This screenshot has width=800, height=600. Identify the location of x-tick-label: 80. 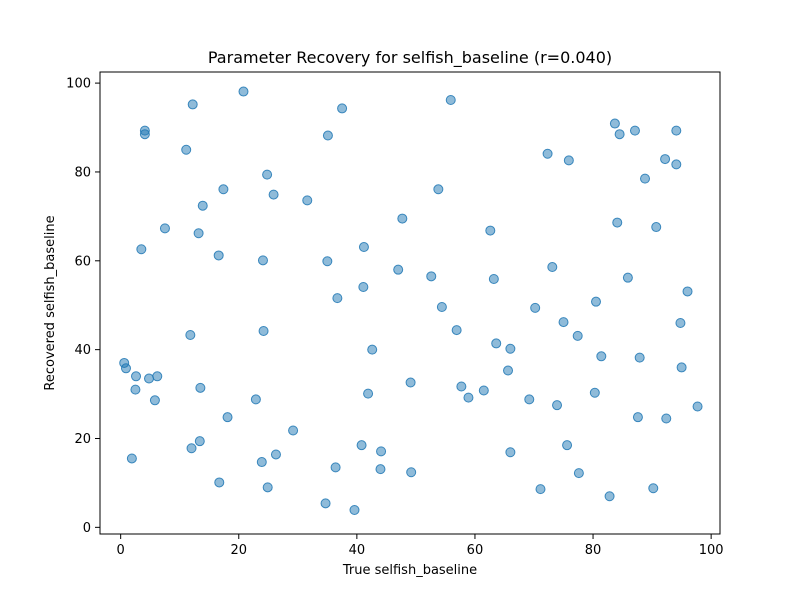
(593, 550).